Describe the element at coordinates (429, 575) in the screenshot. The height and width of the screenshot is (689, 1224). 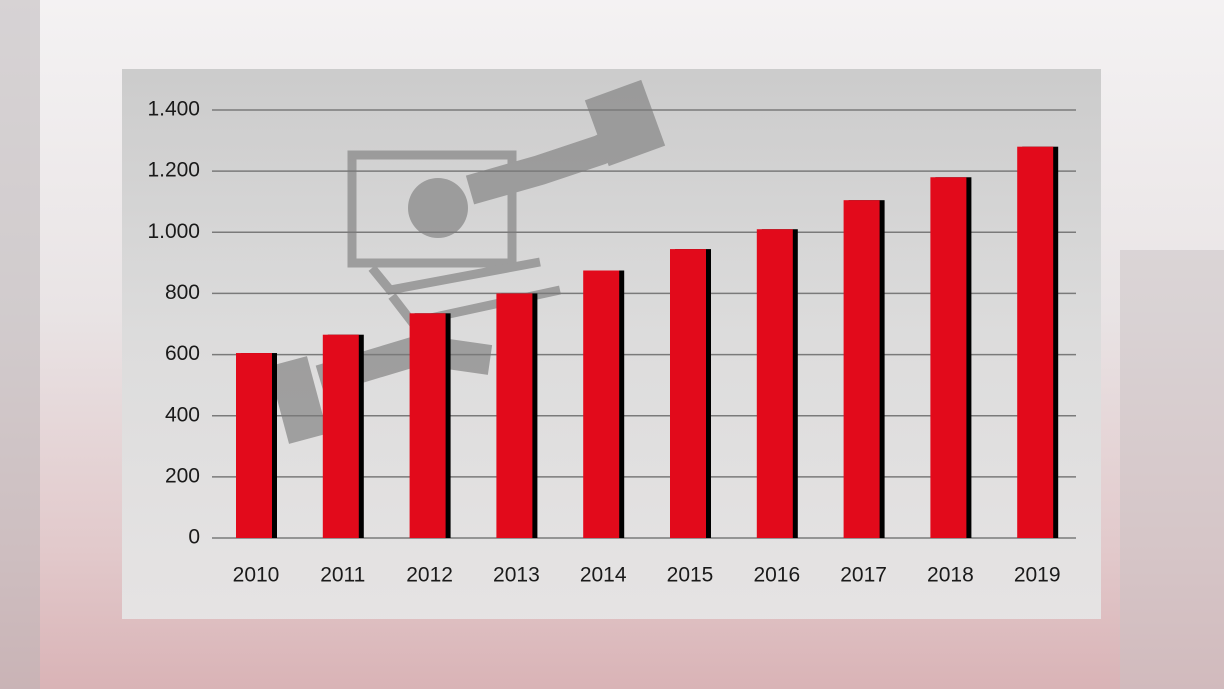
I see `x-tick-label: 2012` at that location.